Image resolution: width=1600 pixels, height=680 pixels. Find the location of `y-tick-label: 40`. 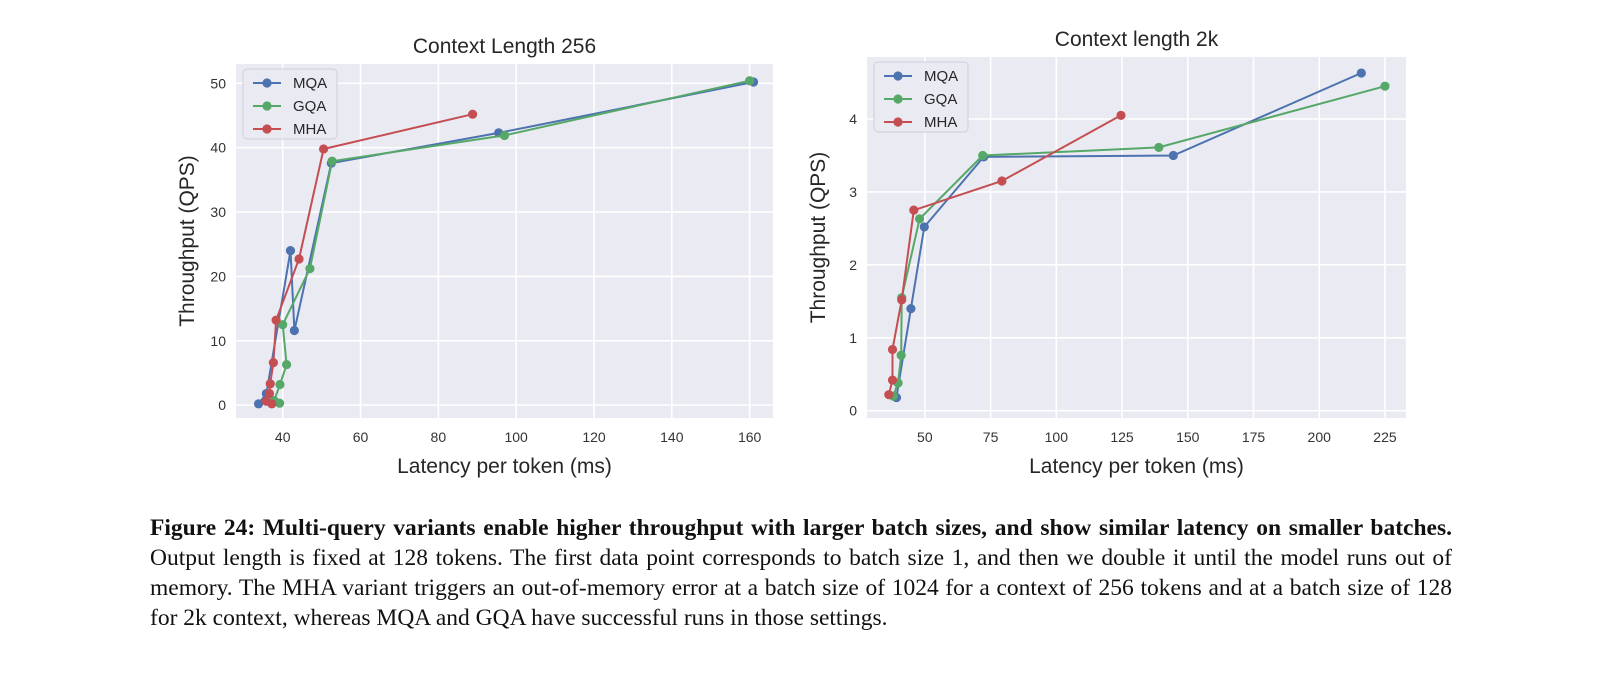

y-tick-label: 40 is located at coordinates (218, 148).